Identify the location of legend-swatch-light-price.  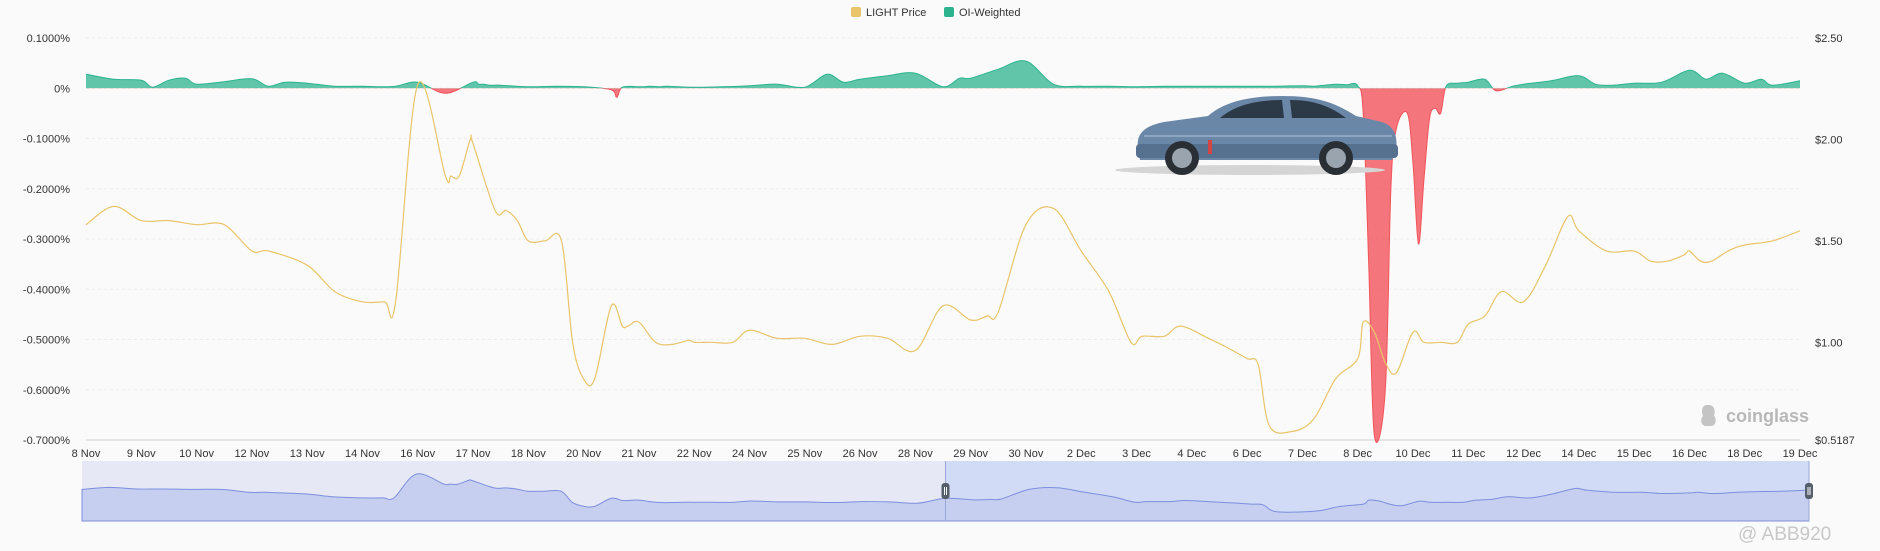
(856, 12).